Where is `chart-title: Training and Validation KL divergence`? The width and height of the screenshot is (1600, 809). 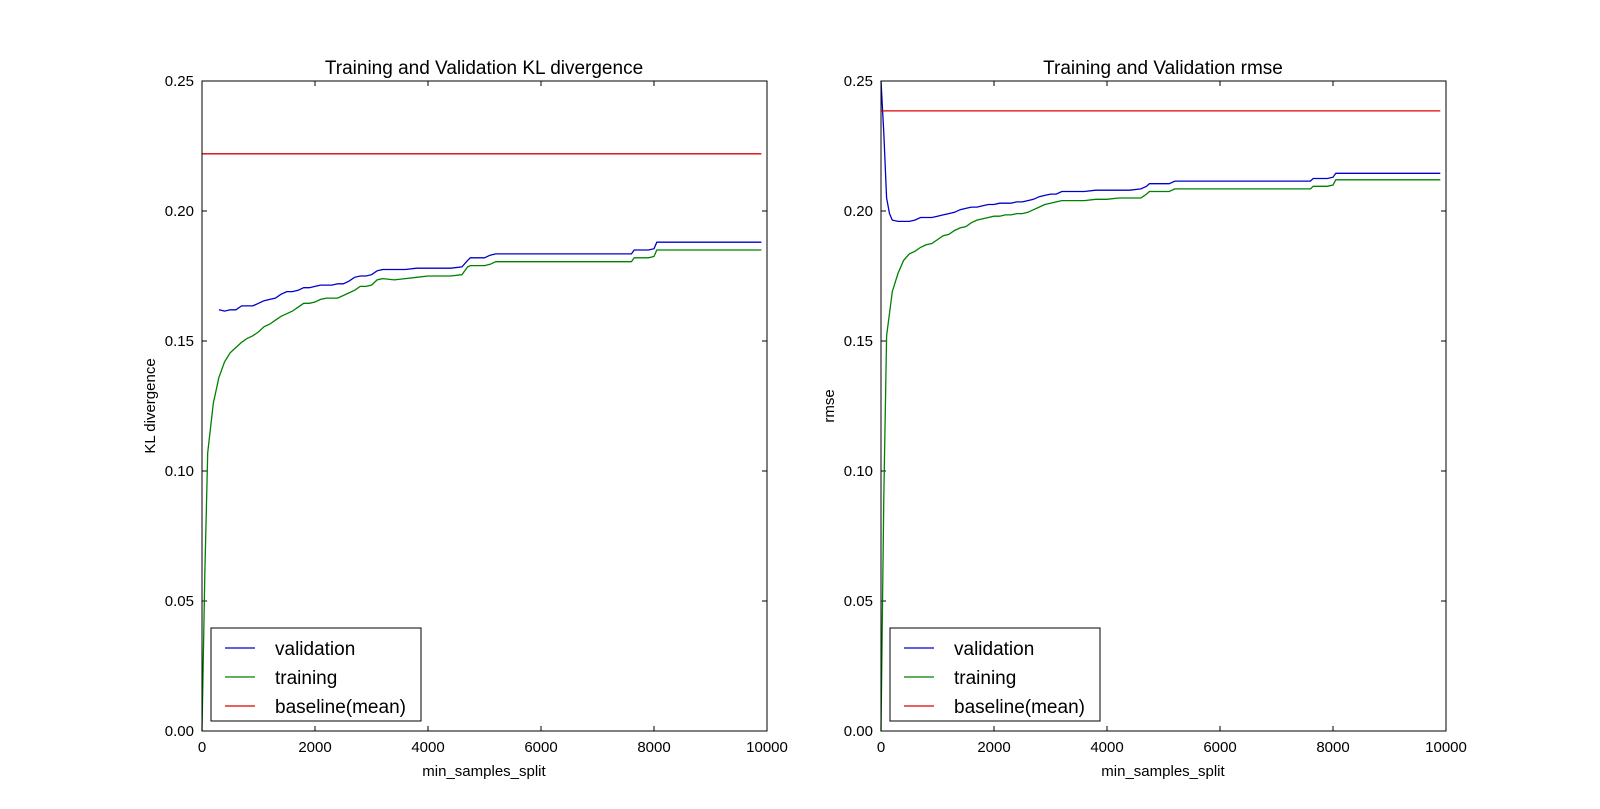 chart-title: Training and Validation KL divergence is located at coordinates (484, 68).